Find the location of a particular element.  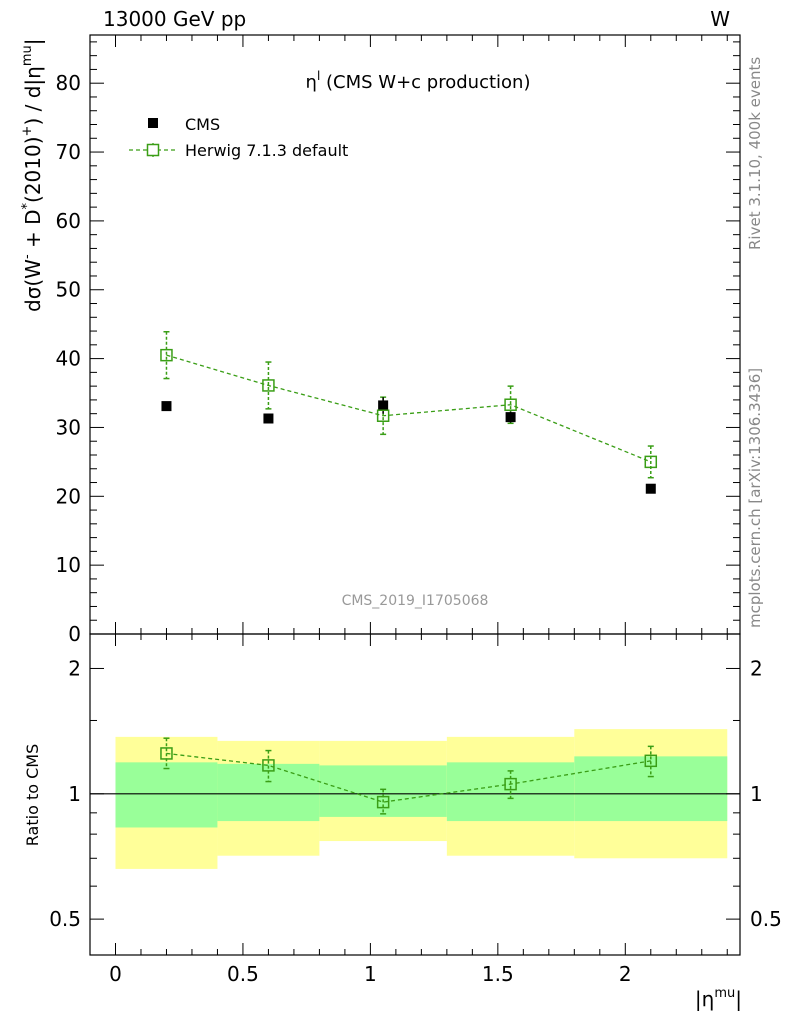

energy-label: 13000 GeV pp is located at coordinates (174, 19).